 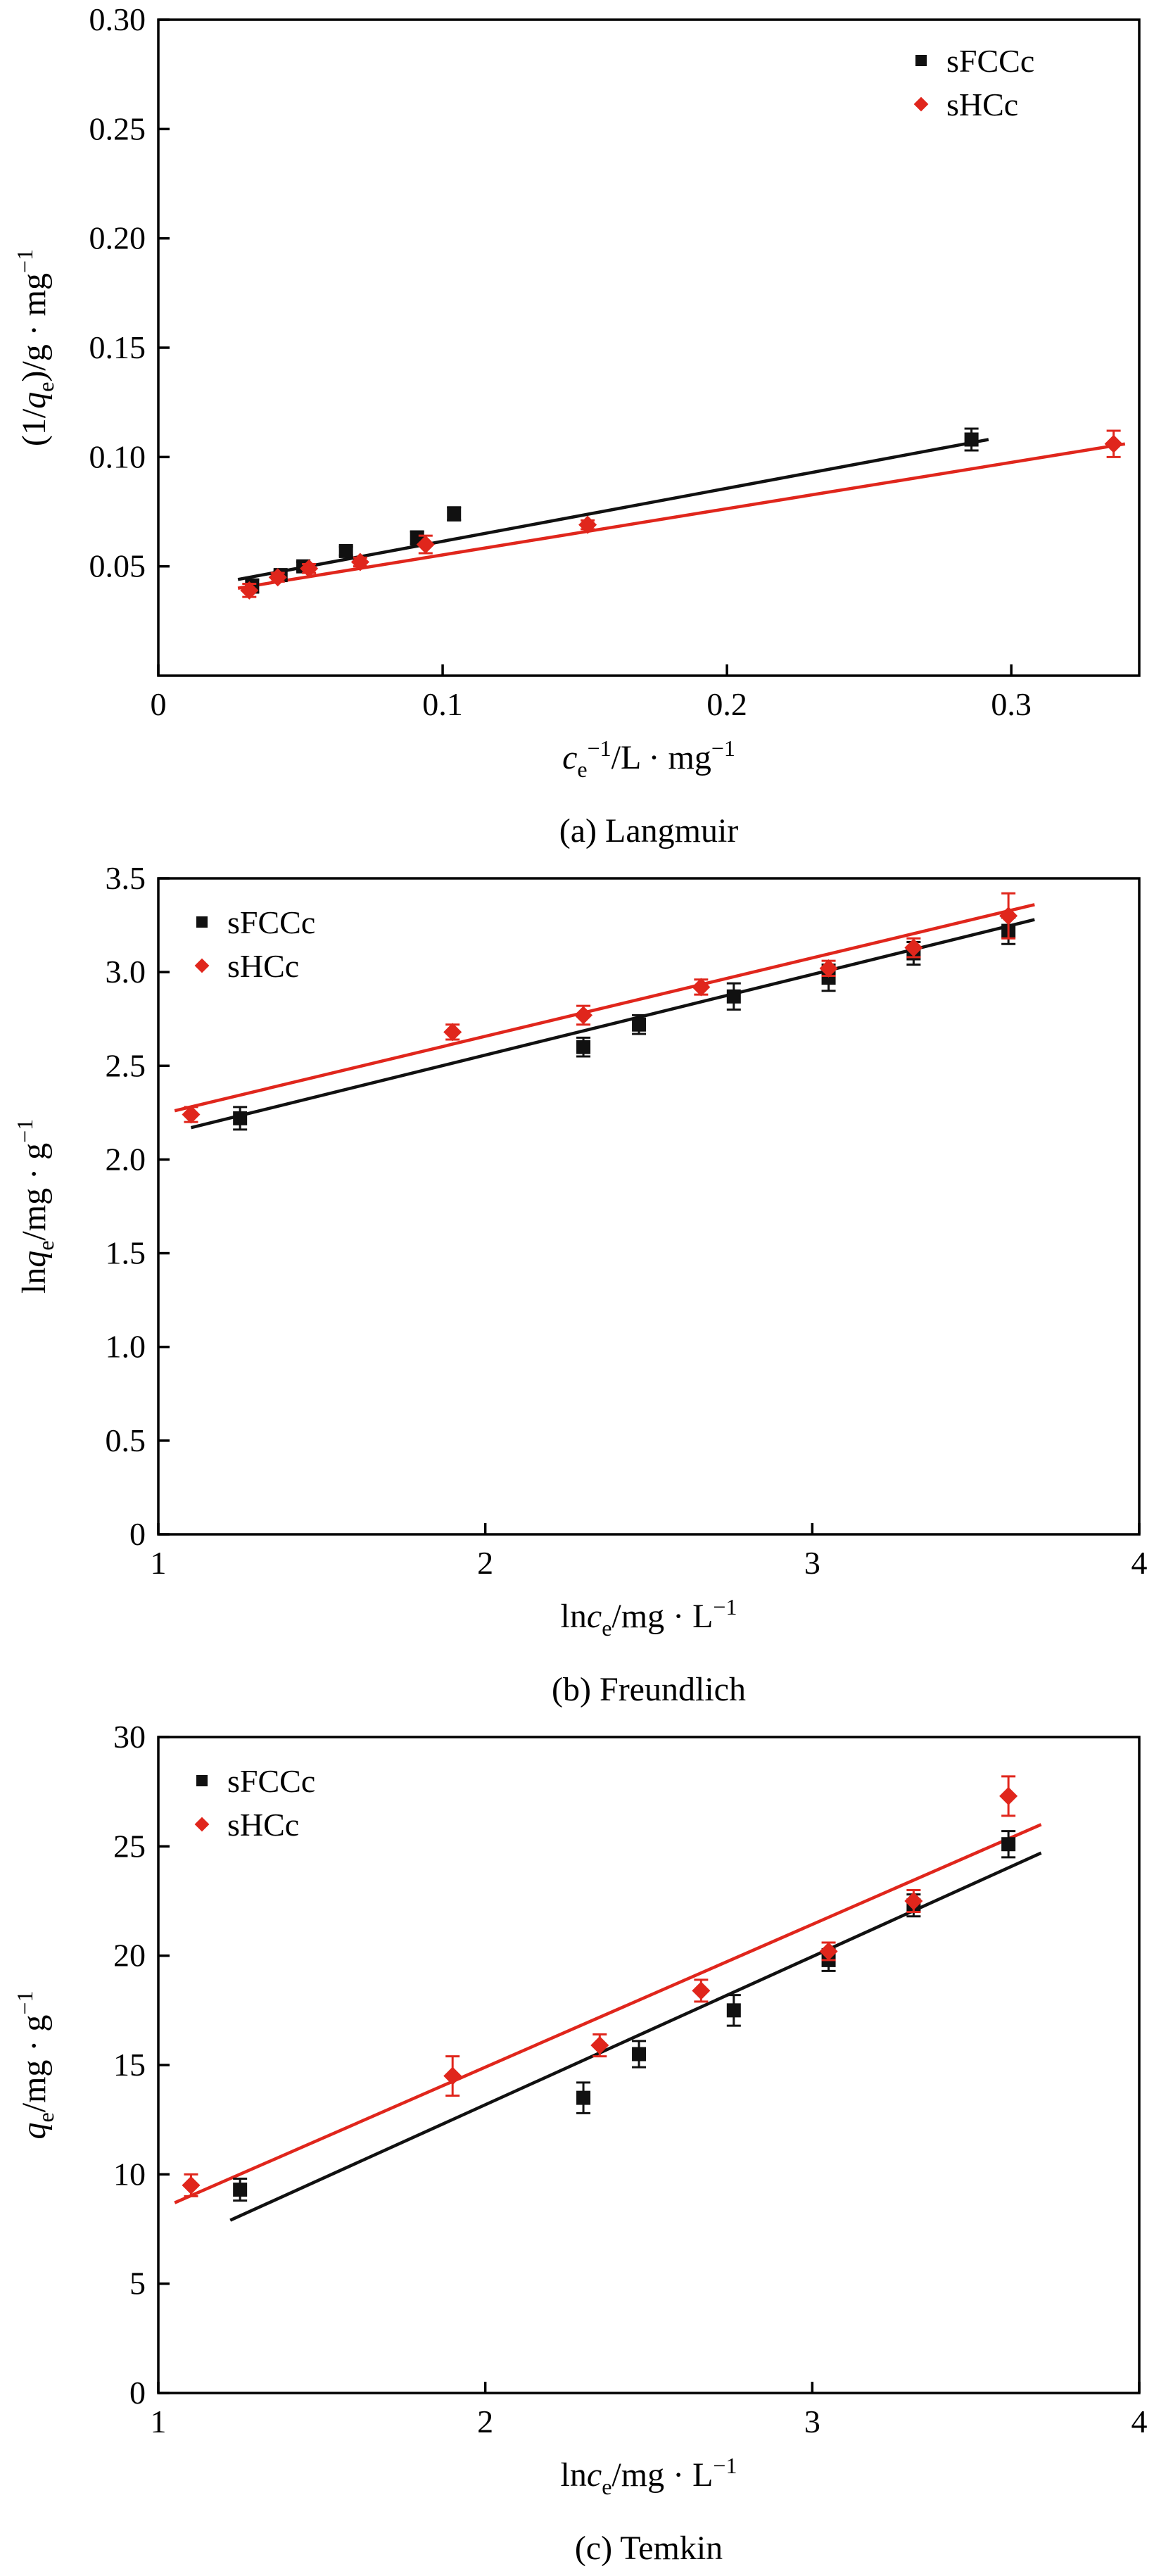 What do you see at coordinates (137, 2284) in the screenshot?
I see `svg-text: 5` at bounding box center [137, 2284].